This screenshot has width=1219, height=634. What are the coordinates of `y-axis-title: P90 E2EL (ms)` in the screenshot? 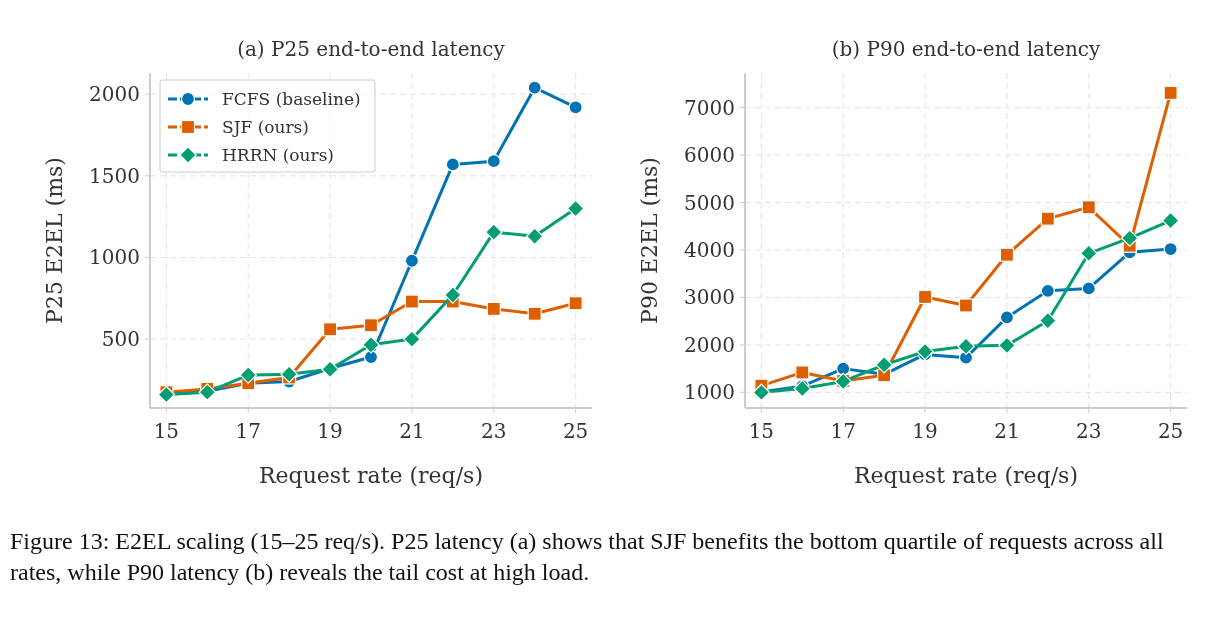 It's located at (649, 240).